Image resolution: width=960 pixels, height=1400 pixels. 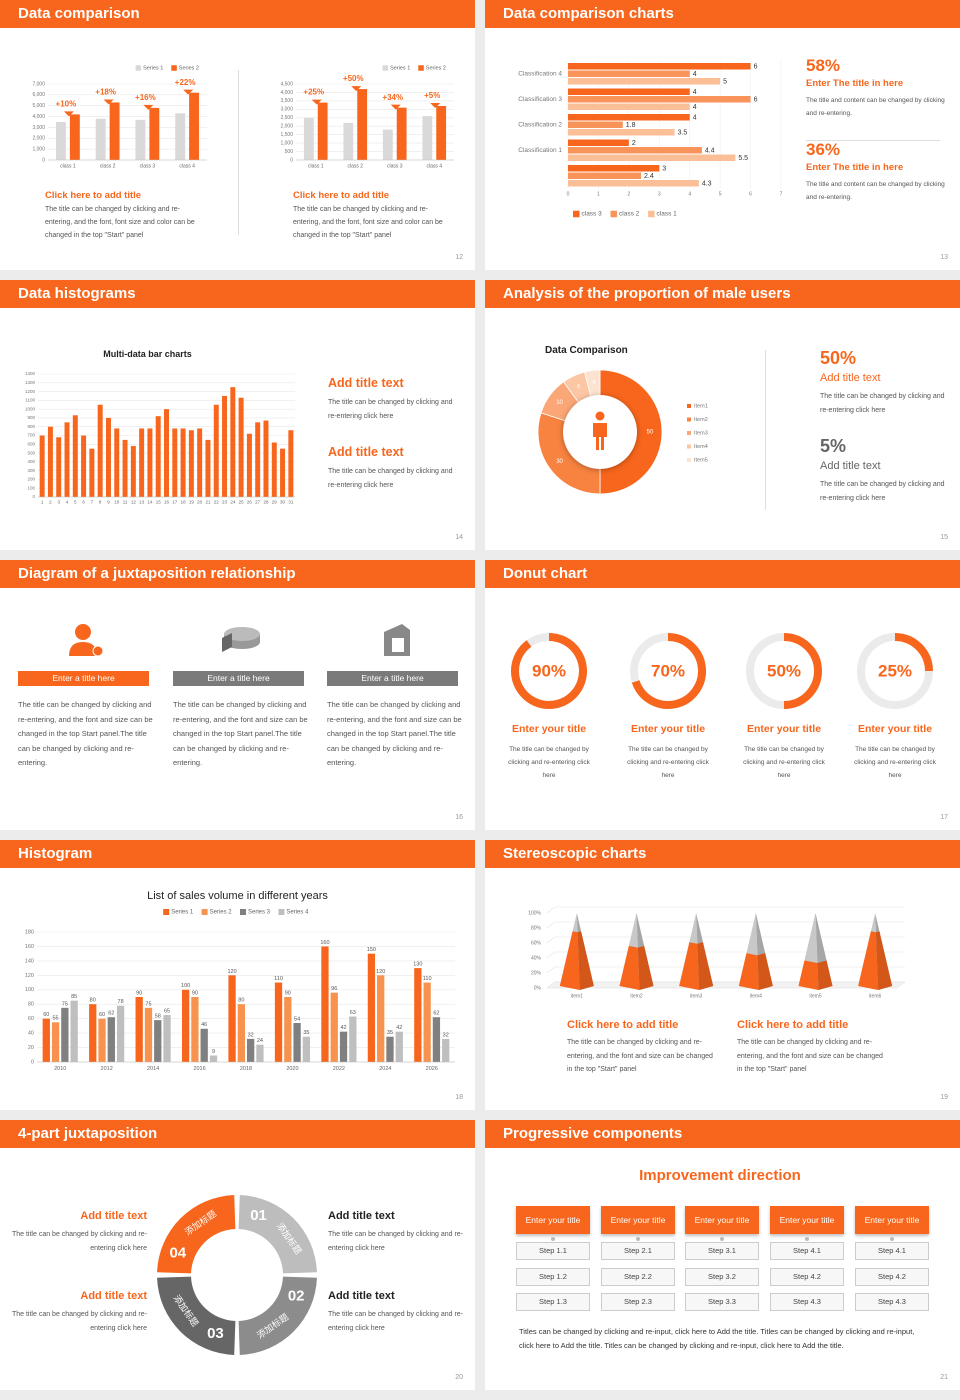 I want to click on annotation: +5%, so click(x=432, y=95).